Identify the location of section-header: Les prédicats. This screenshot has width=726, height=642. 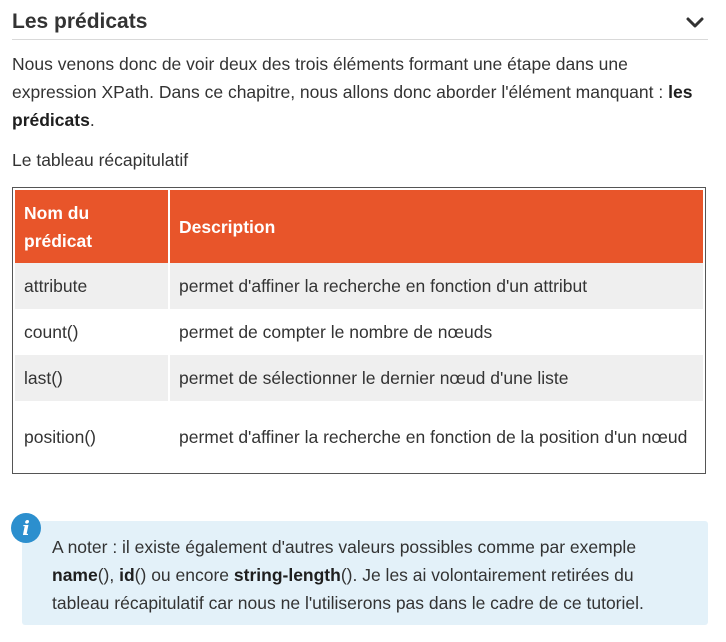
(360, 23).